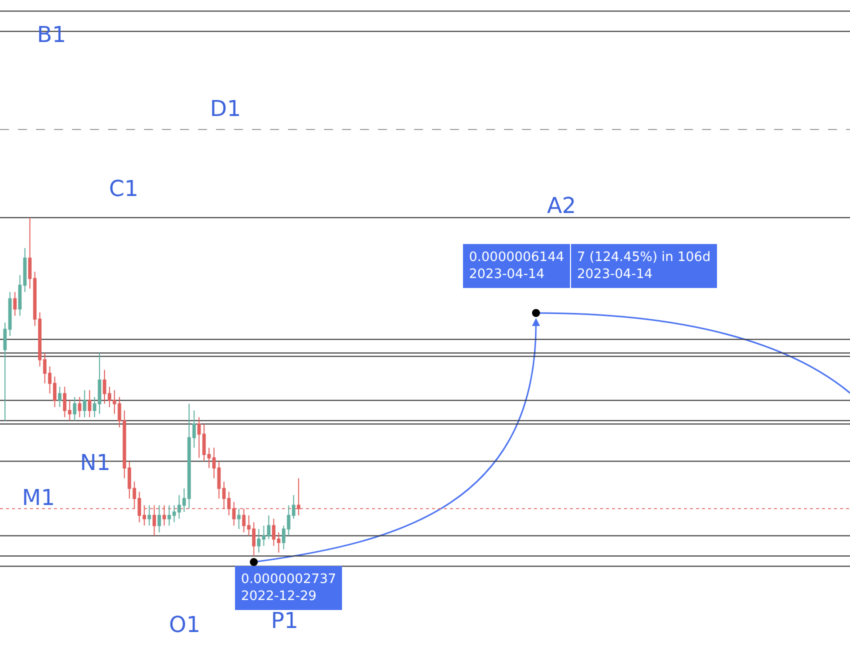 This screenshot has height=655, width=850. Describe the element at coordinates (516, 266) in the screenshot. I see `text: 0.0000006144 2023-04-14` at that location.